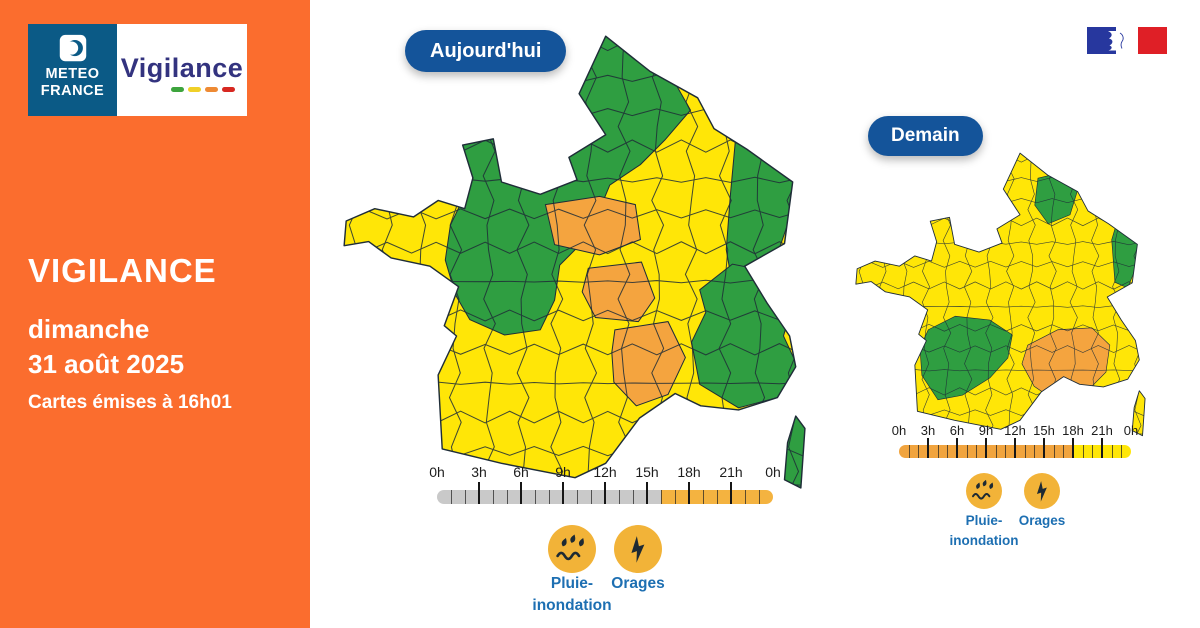  I want to click on meteo-france-icon, so click(72, 48).